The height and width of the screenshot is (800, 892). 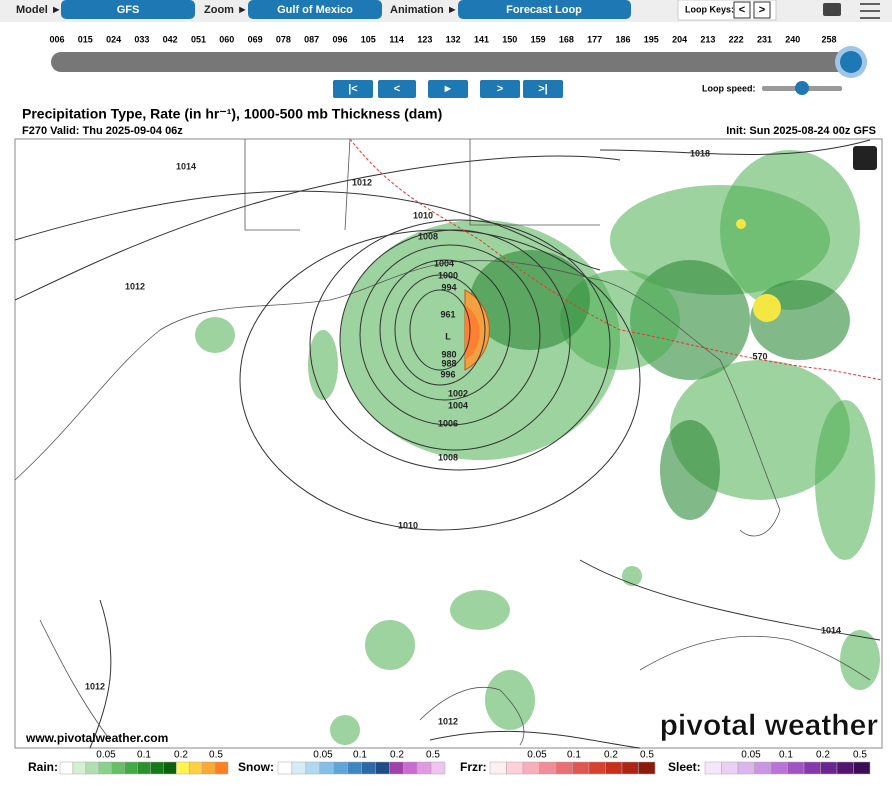 What do you see at coordinates (141, 39) in the screenshot?
I see `hour-label: 033` at bounding box center [141, 39].